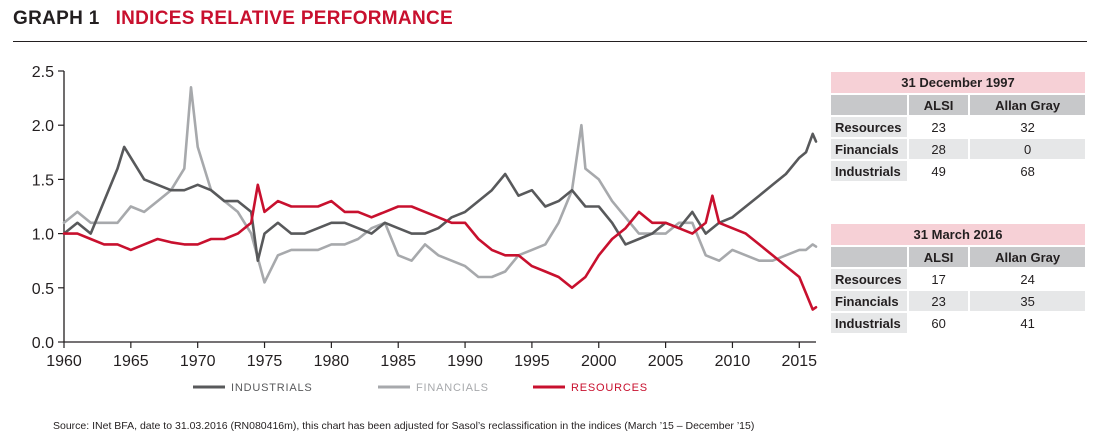  I want to click on y-tick-label: 0.5, so click(43, 289).